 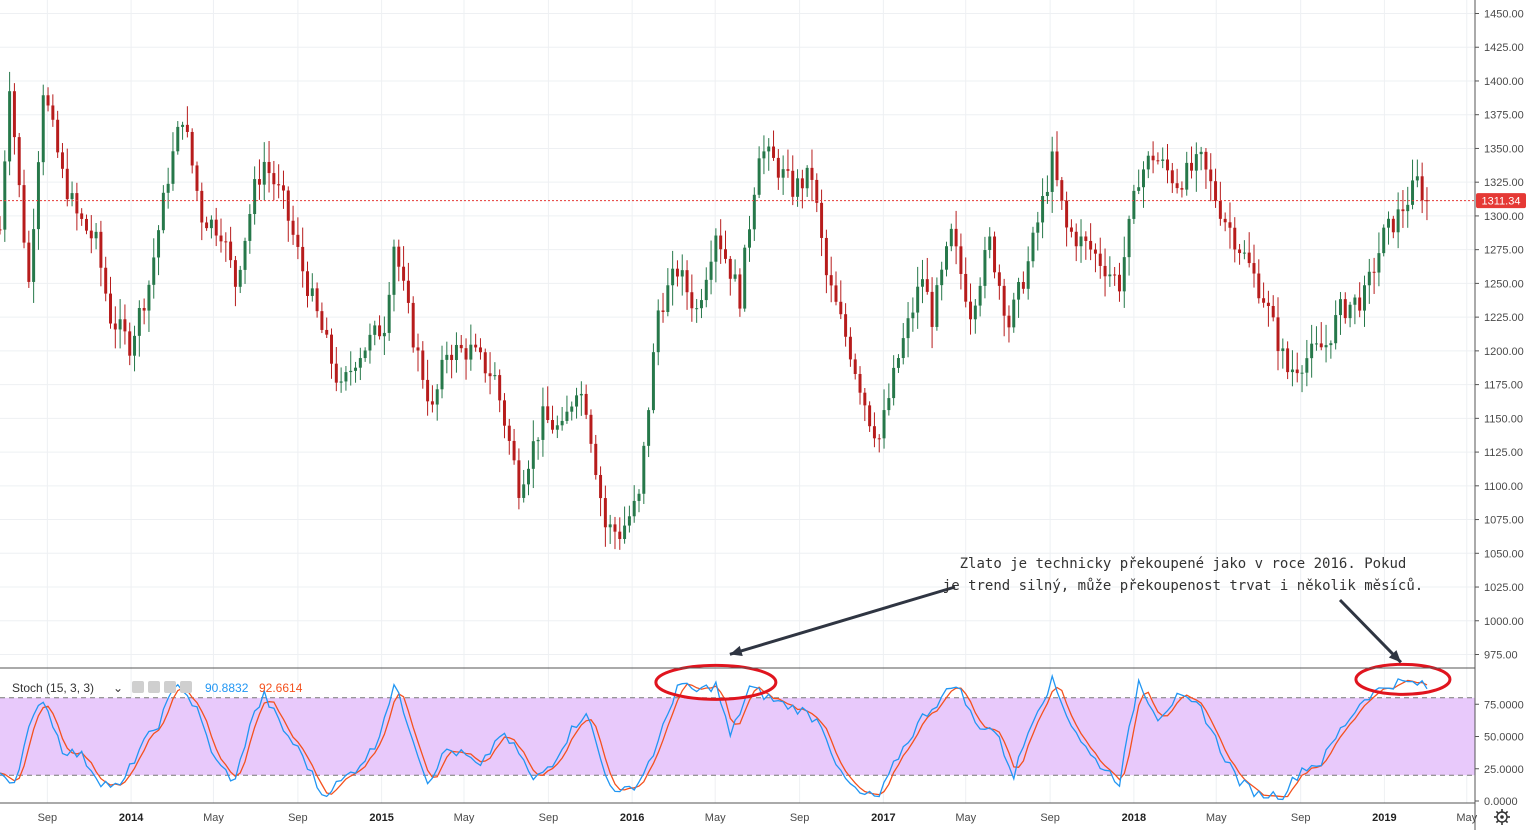 I want to click on time-tick-label: 2019, so click(x=1384, y=818).